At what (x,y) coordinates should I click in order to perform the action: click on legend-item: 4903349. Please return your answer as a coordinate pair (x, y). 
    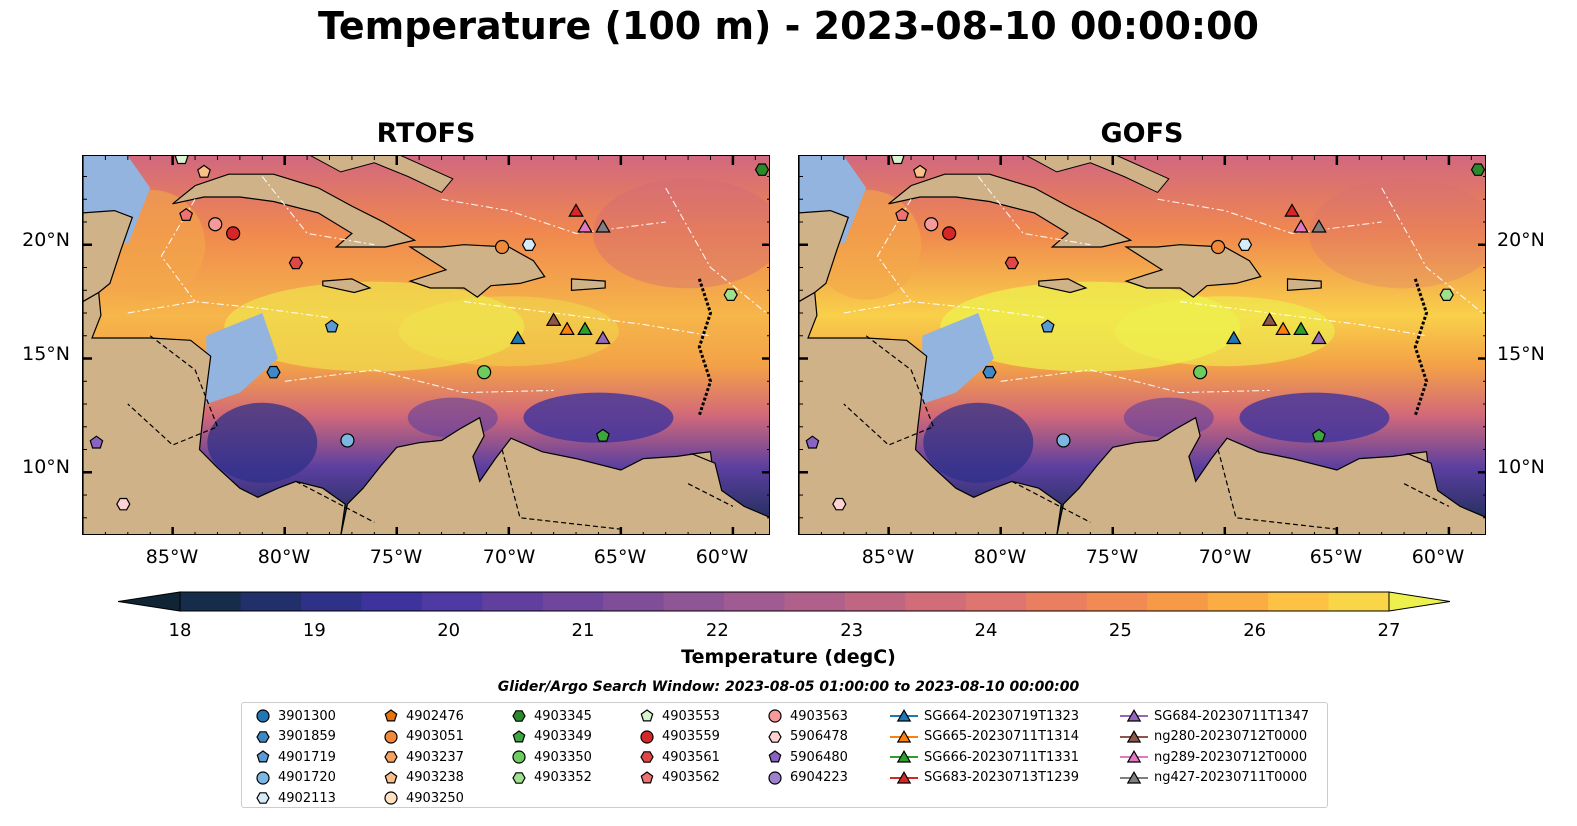
    Looking at the image, I should click on (551, 737).